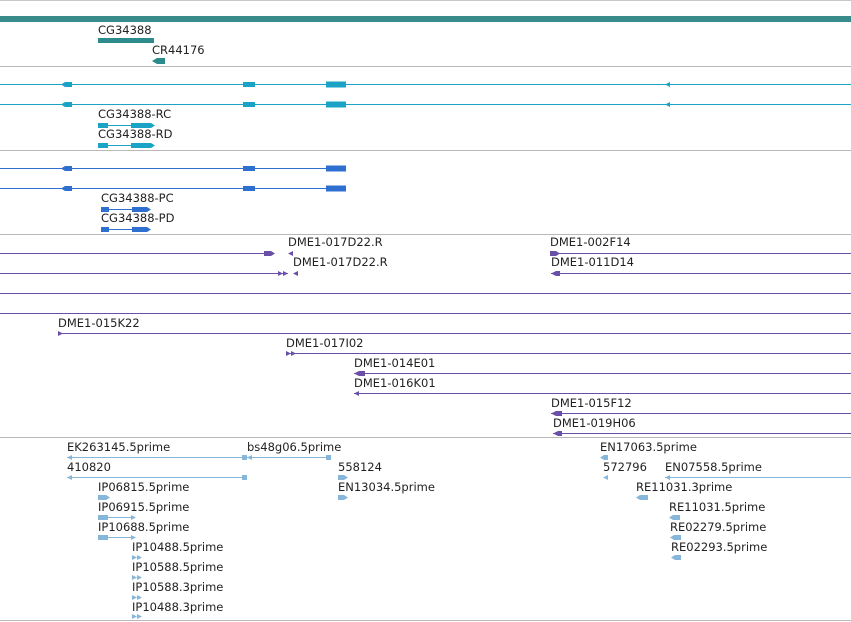 The image size is (851, 622). Describe the element at coordinates (592, 262) in the screenshot. I see `clone-end-label: DME1-011D14` at that location.